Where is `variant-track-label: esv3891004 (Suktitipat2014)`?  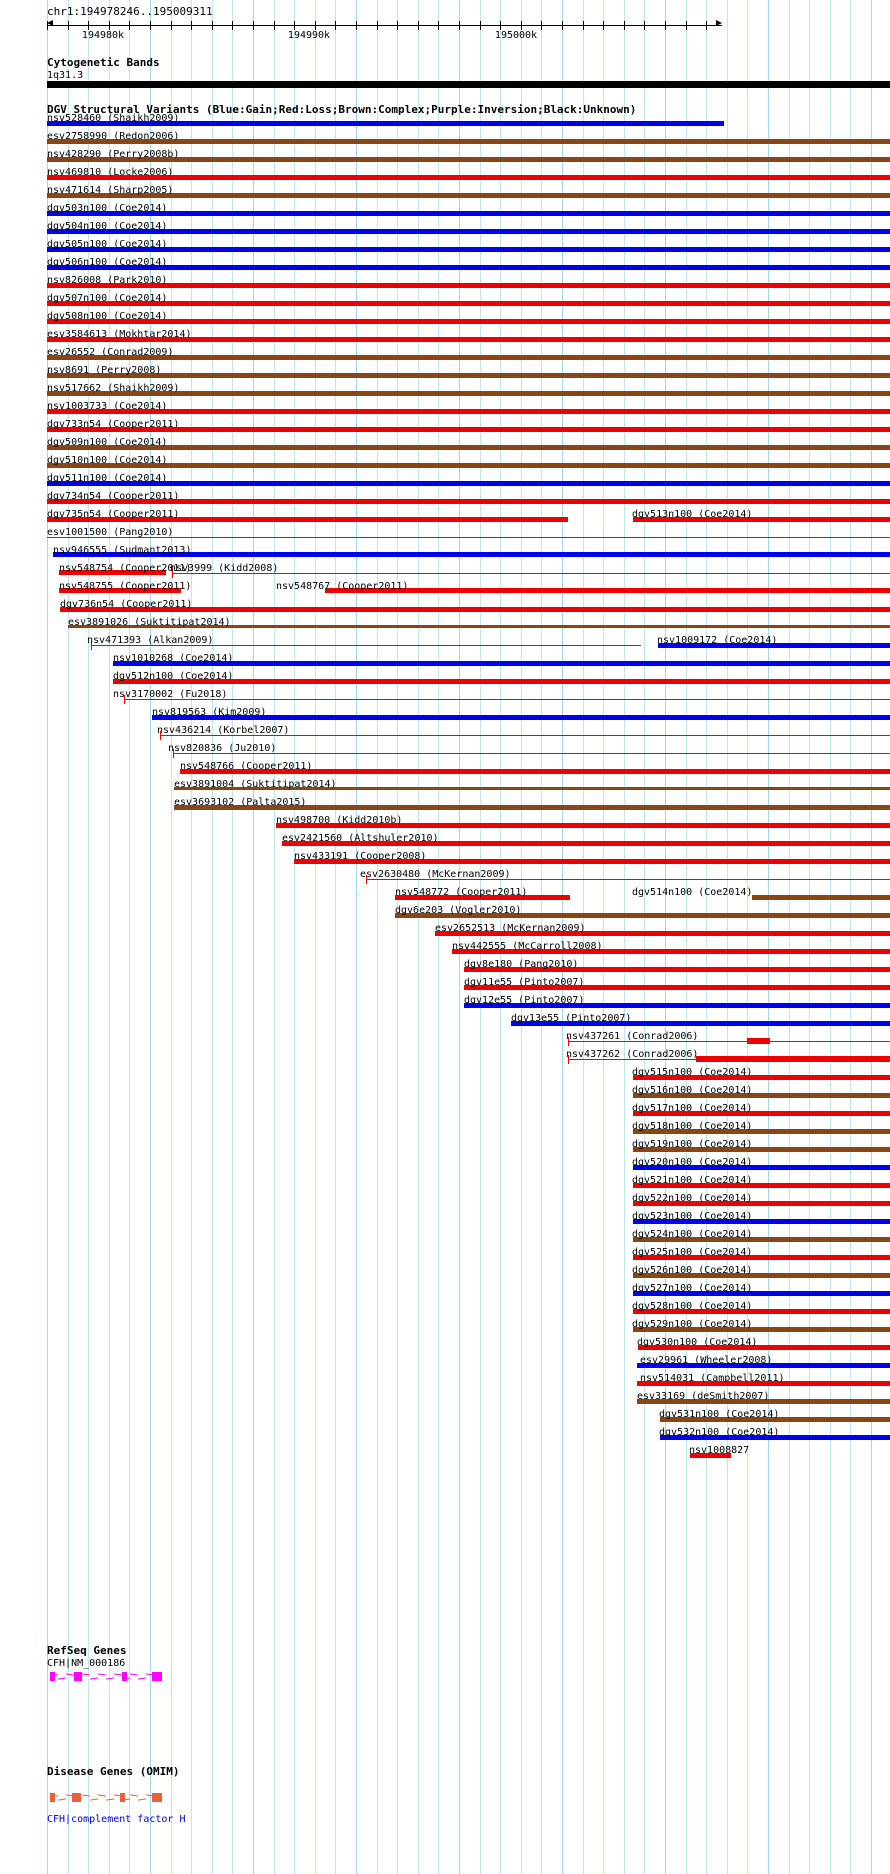
variant-track-label: esv3891004 (Suktitipat2014) is located at coordinates (255, 784).